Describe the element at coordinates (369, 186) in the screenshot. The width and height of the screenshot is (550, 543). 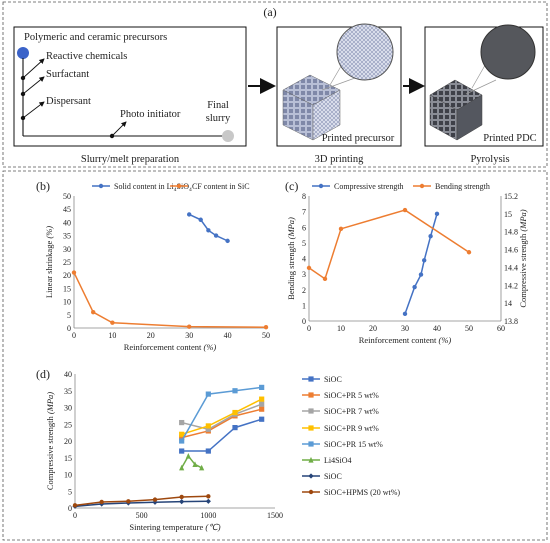
I see `legend-entry: Compressive strength` at that location.